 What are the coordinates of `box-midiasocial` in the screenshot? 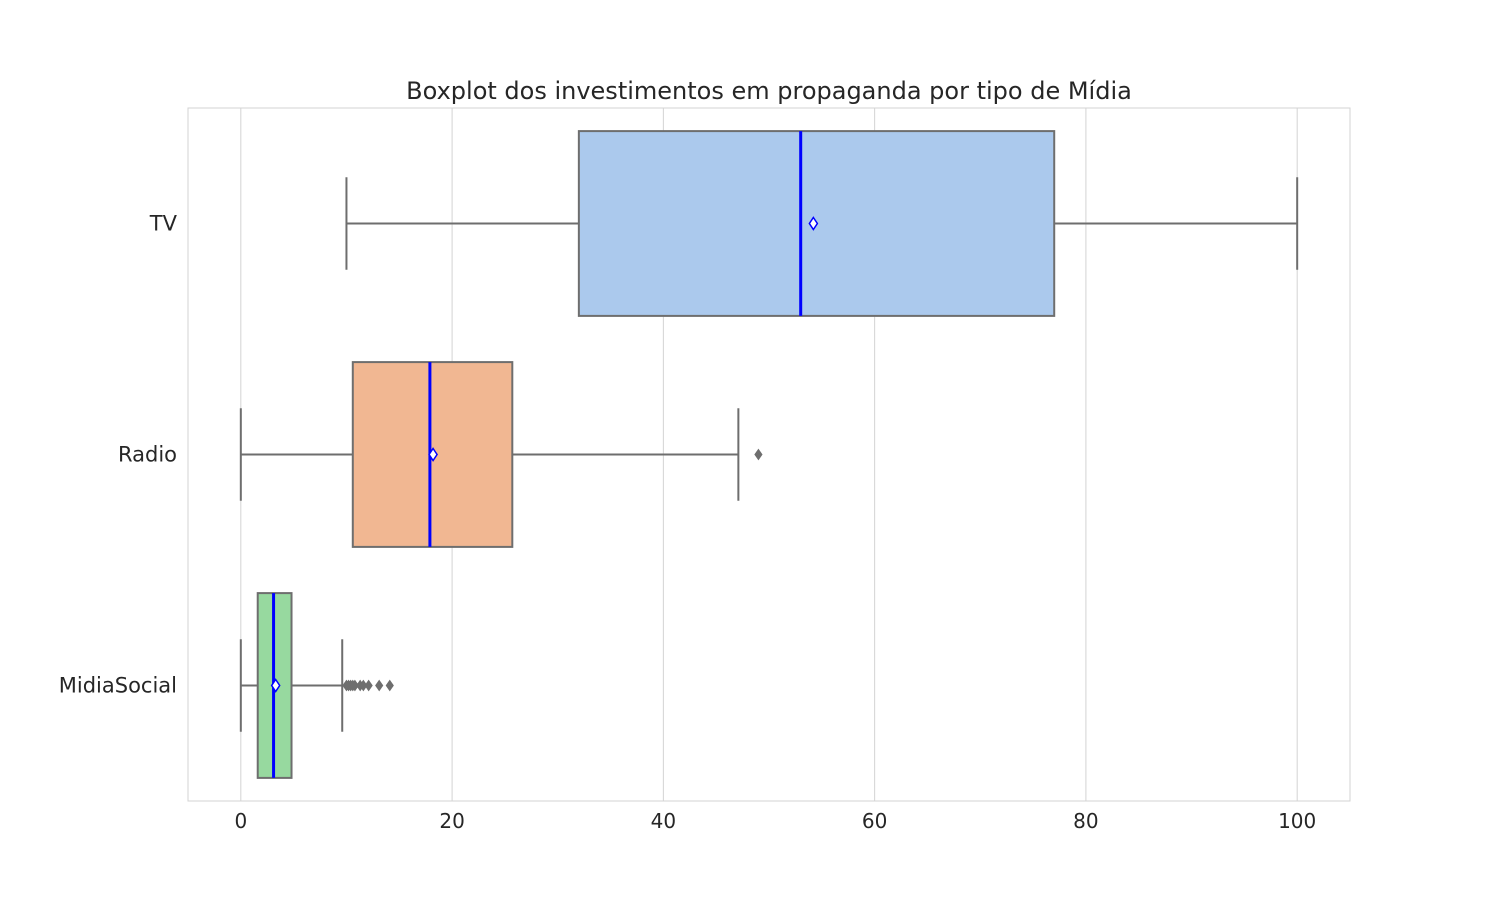 It's located at (316, 685).